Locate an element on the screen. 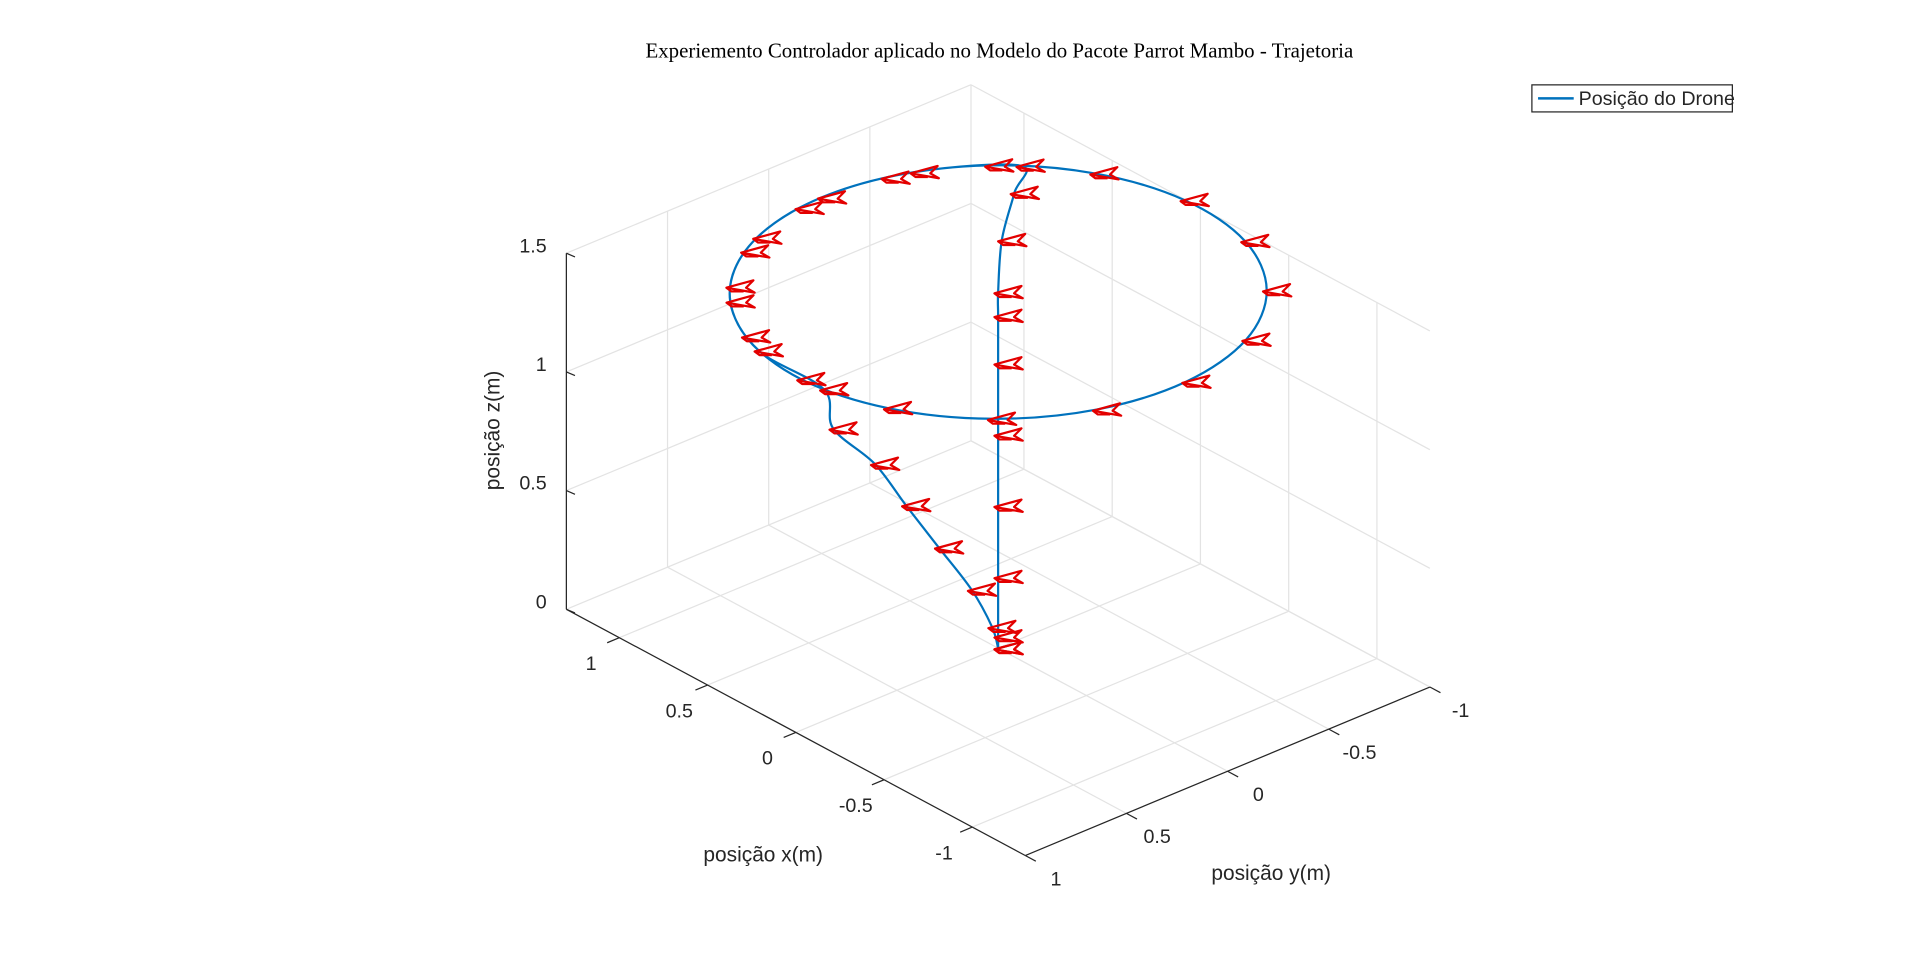 The height and width of the screenshot is (963, 1920). z-tick-label: 0 is located at coordinates (541, 602).